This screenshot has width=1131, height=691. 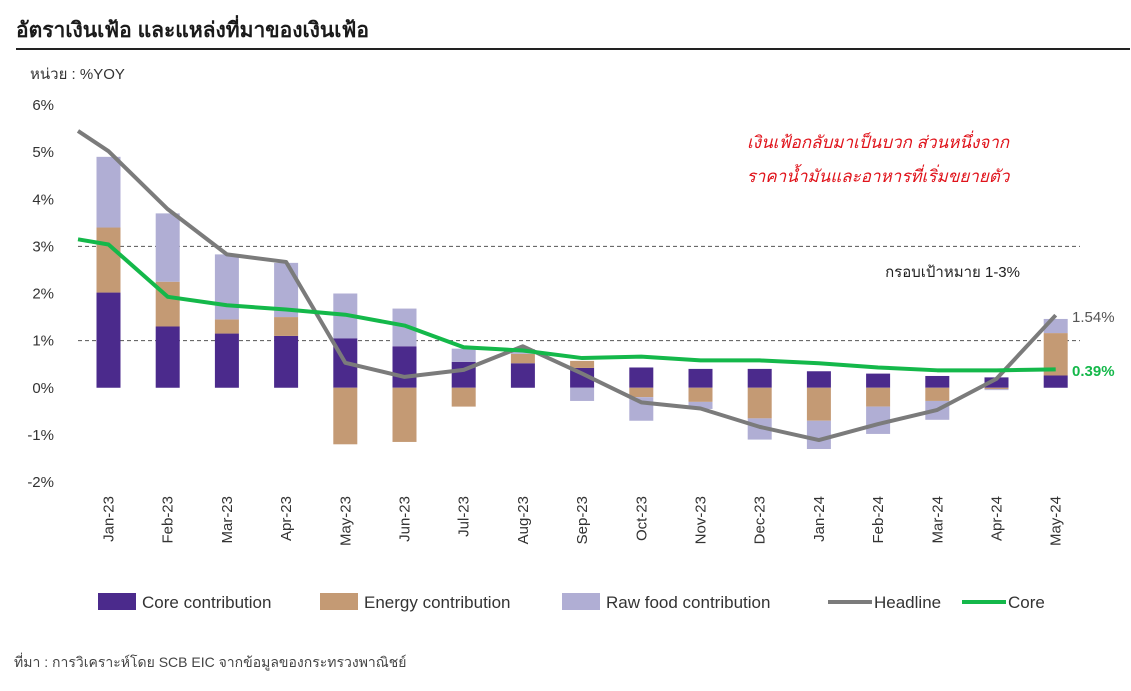 What do you see at coordinates (878, 520) in the screenshot?
I see `x-tick-label: Feb-24` at bounding box center [878, 520].